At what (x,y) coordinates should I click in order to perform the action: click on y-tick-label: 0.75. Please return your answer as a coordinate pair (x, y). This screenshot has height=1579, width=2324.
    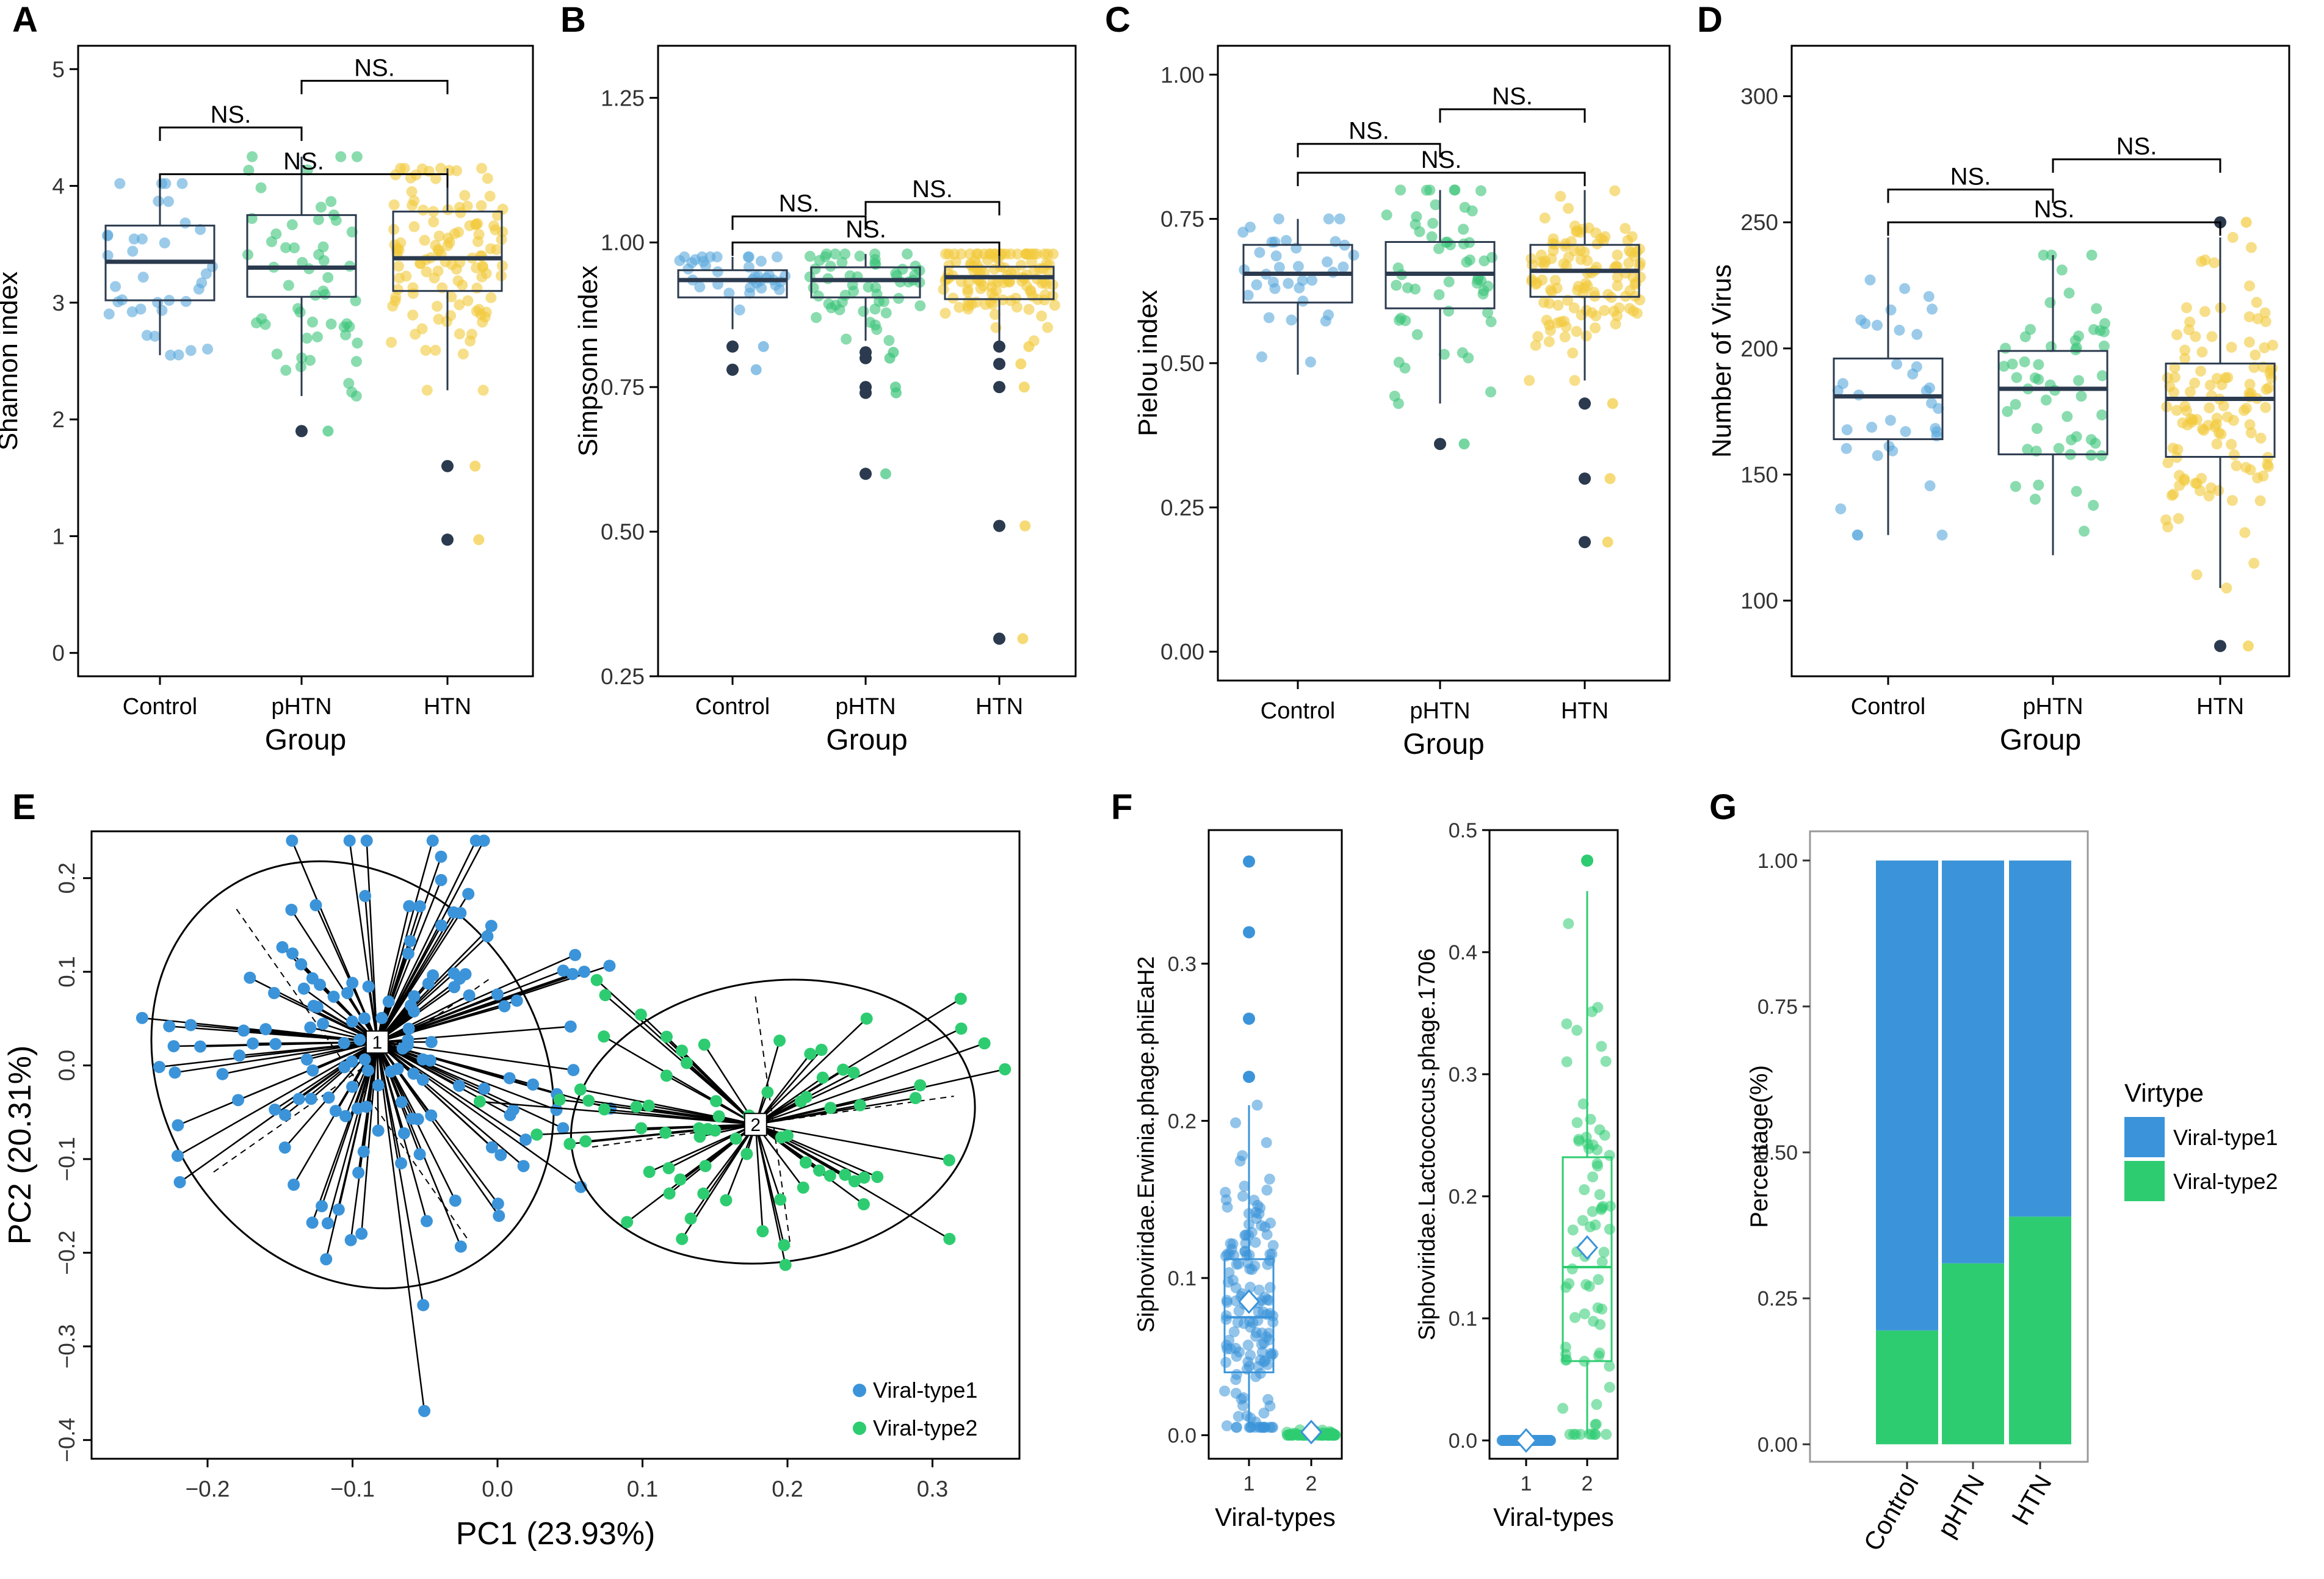
    Looking at the image, I should click on (623, 387).